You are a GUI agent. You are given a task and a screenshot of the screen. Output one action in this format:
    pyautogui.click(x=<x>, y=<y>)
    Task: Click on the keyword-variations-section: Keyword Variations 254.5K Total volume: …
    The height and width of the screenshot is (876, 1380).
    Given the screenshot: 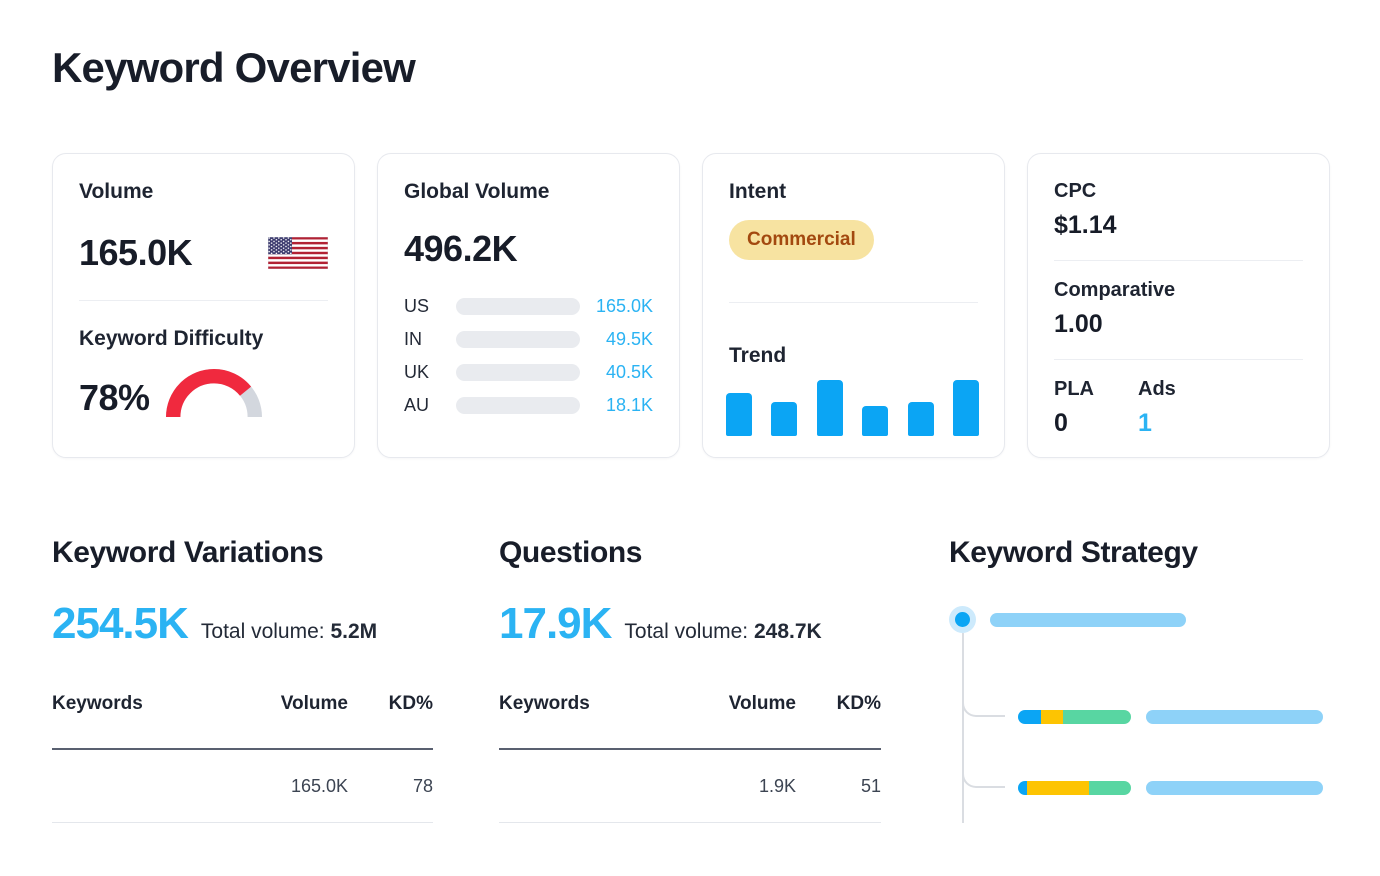 What is the action you would take?
    pyautogui.click(x=242, y=679)
    